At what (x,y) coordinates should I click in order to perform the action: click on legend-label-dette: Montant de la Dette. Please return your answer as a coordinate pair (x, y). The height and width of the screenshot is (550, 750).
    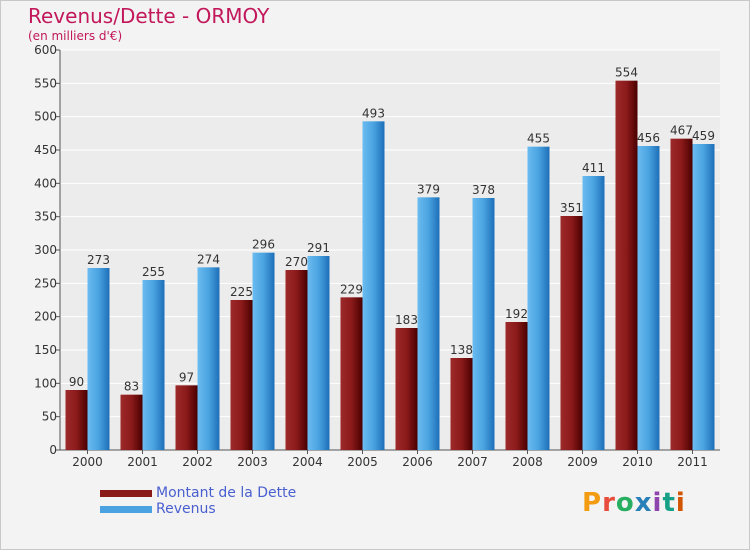
    Looking at the image, I should click on (226, 493).